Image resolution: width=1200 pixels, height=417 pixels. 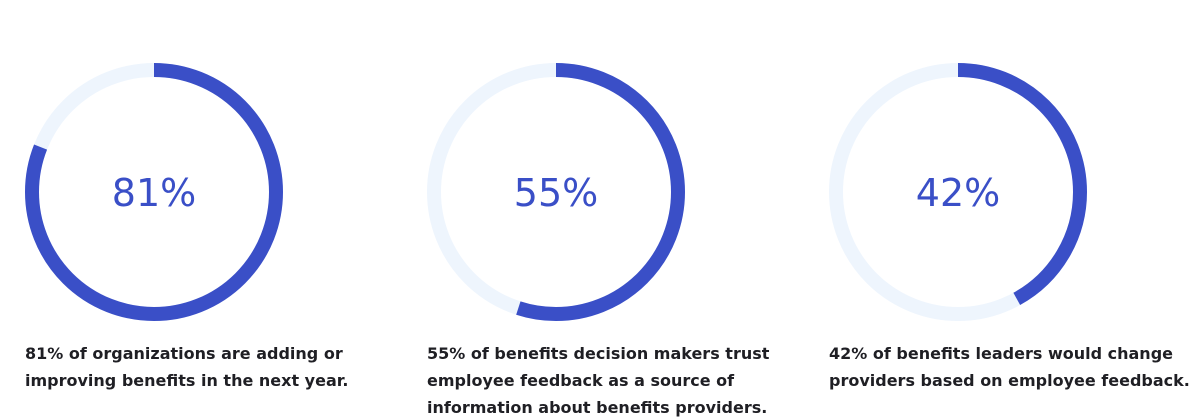 I want to click on donut-center-label: 42%, so click(x=958, y=193).